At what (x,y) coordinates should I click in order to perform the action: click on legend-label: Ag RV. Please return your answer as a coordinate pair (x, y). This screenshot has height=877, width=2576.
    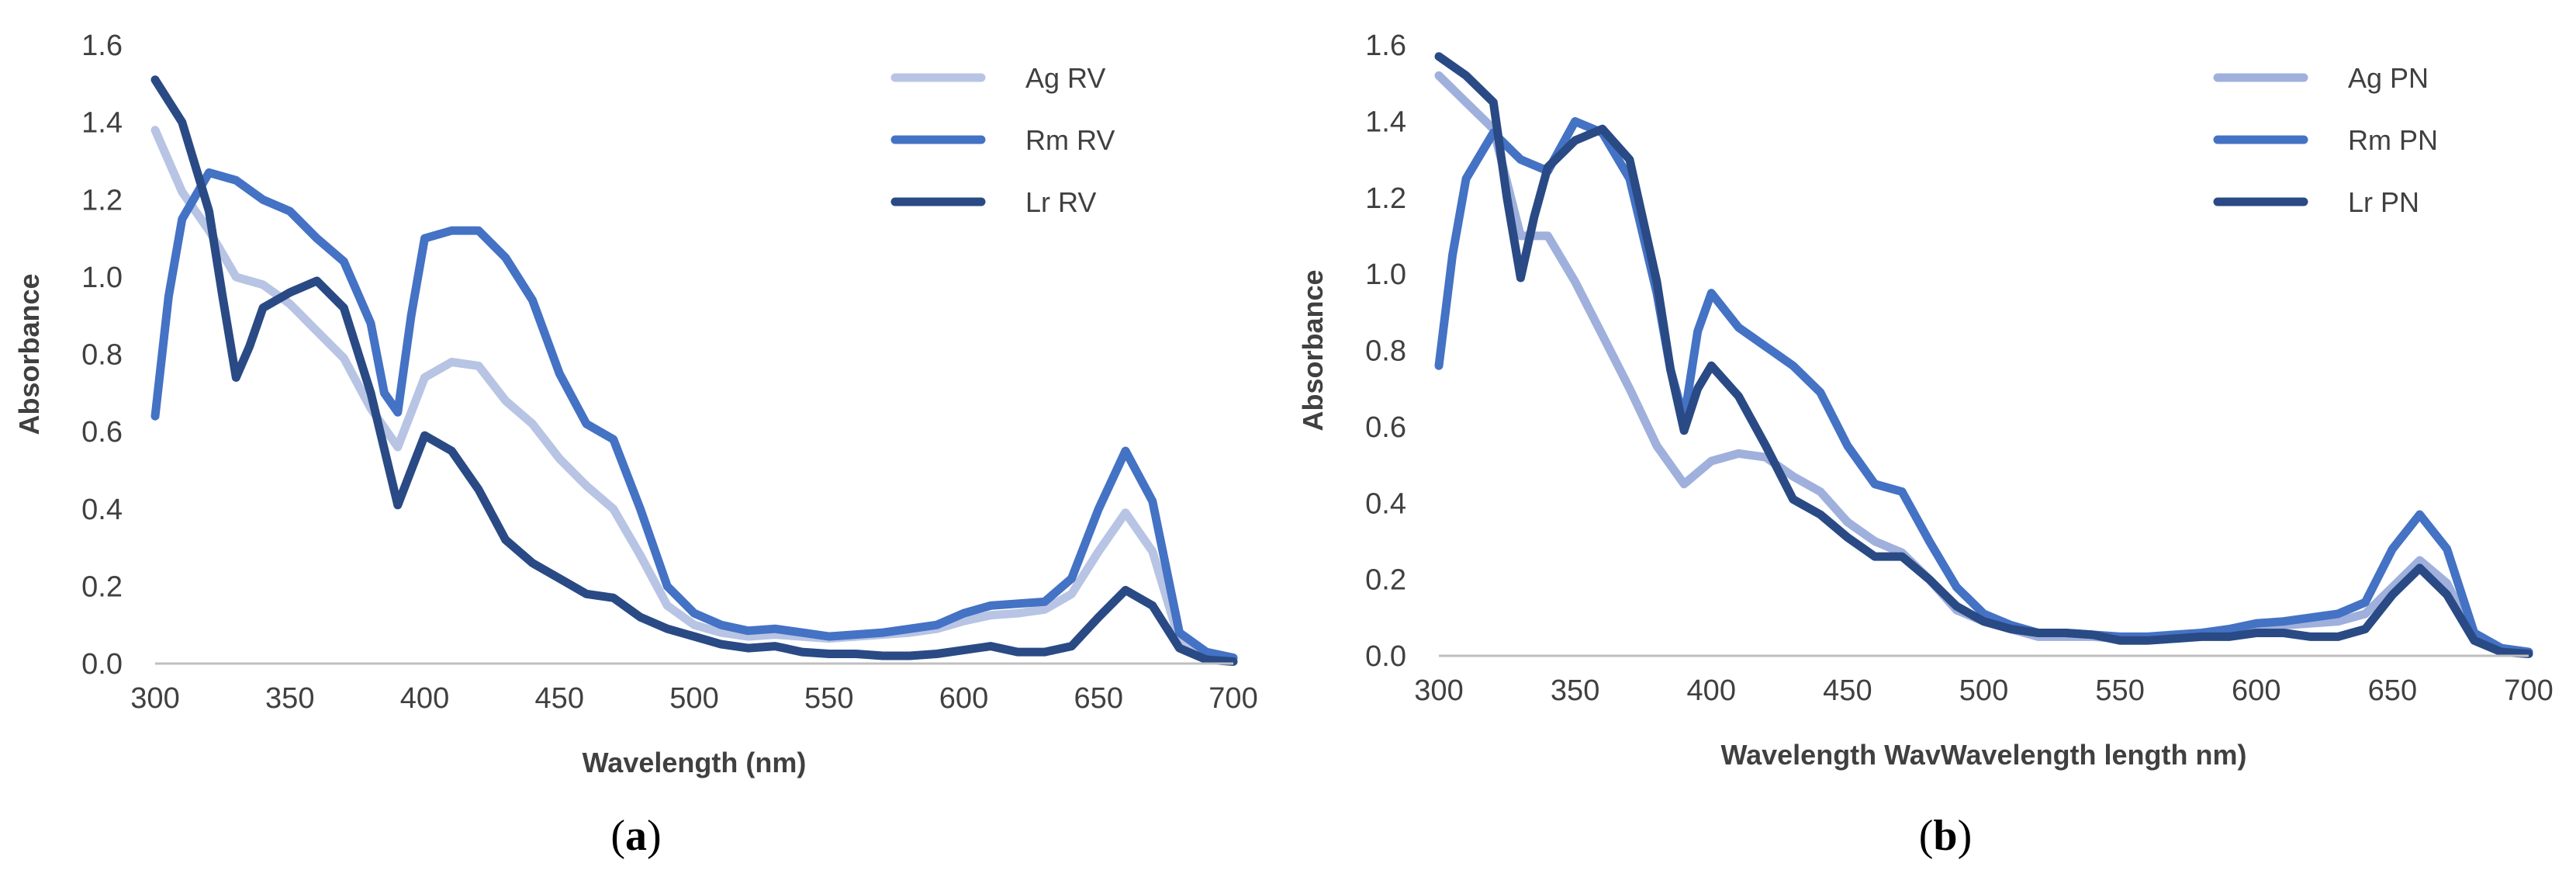
    Looking at the image, I should click on (1065, 78).